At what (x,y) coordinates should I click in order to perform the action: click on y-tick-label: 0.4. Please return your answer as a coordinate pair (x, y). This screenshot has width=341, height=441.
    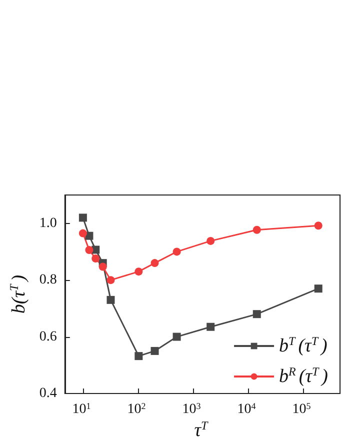
    Looking at the image, I should click on (48, 393).